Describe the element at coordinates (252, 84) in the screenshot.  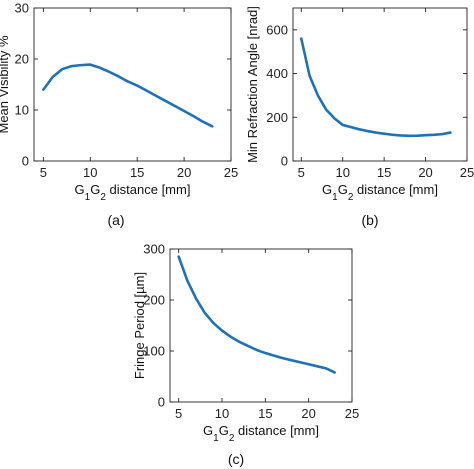
I see `y-axis-label: Min Refraction Angle [nrad]` at that location.